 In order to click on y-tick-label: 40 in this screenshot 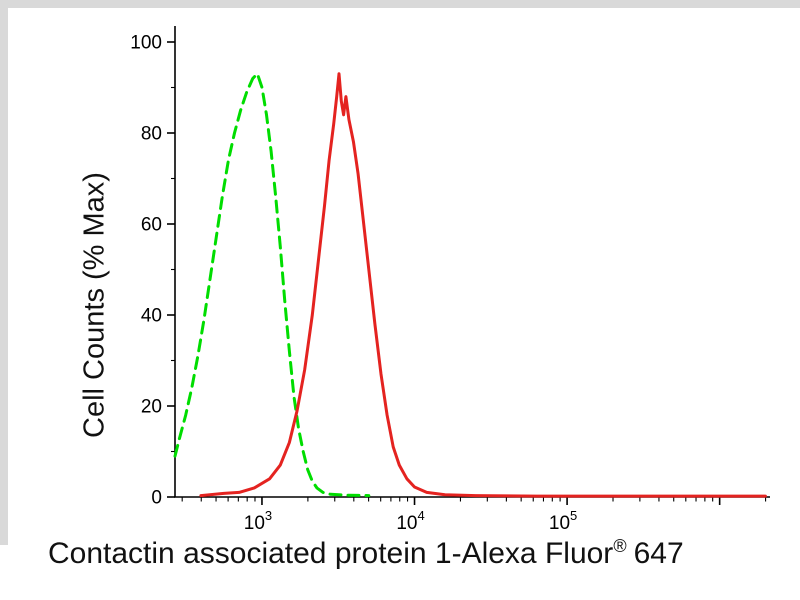, I will do `click(151, 316)`.